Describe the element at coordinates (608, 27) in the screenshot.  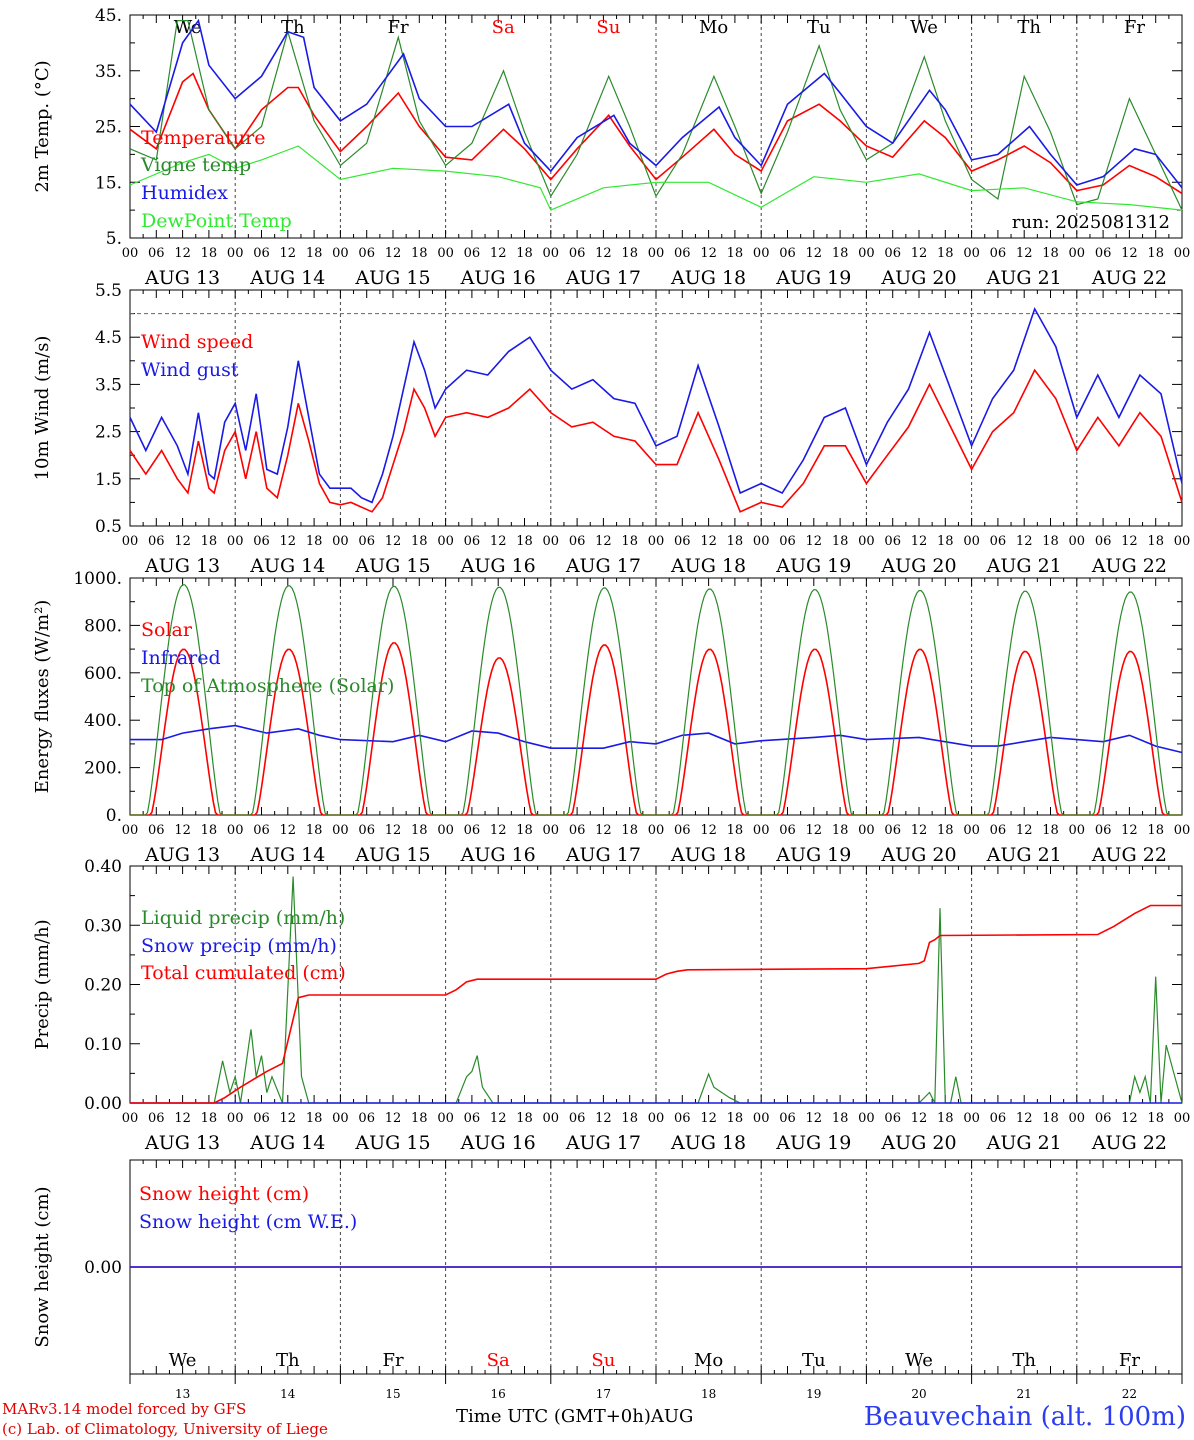
I see `weekday-label: Su` at that location.